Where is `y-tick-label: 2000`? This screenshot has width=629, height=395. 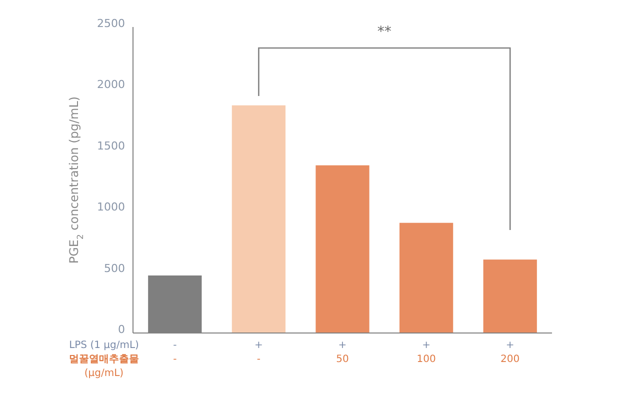 y-tick-label: 2000 is located at coordinates (111, 85).